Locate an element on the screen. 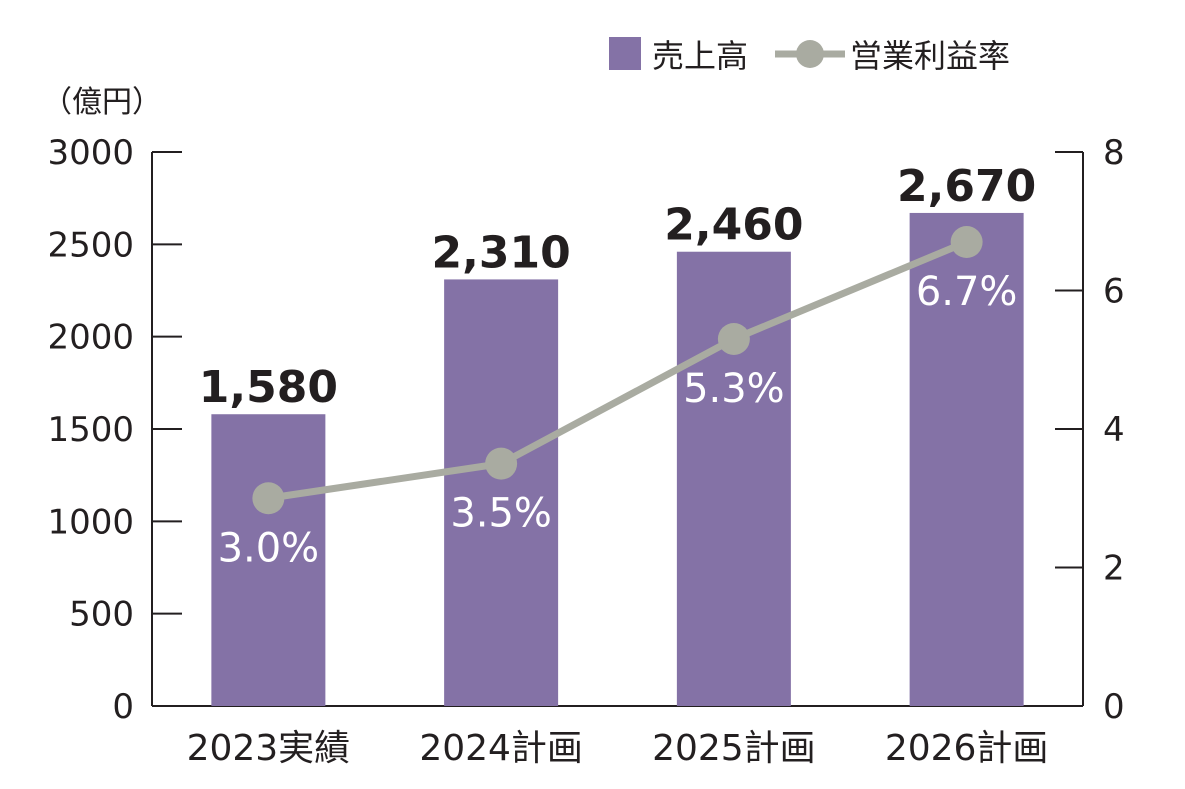 The image size is (1185, 789). legend: 売上高 営業利益率 is located at coordinates (809, 56).